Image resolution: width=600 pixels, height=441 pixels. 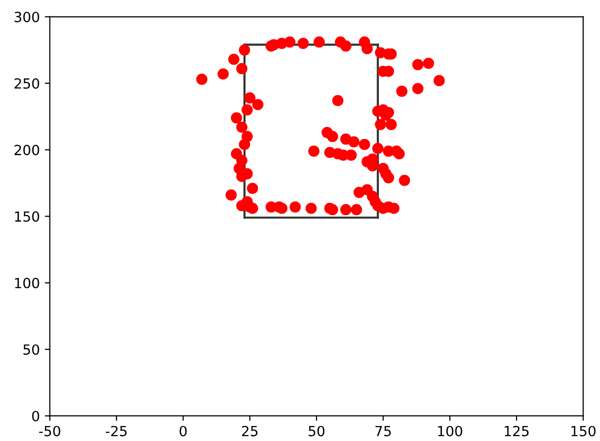 What do you see at coordinates (49, 431) in the screenshot?
I see `x-tick-label: -50` at bounding box center [49, 431].